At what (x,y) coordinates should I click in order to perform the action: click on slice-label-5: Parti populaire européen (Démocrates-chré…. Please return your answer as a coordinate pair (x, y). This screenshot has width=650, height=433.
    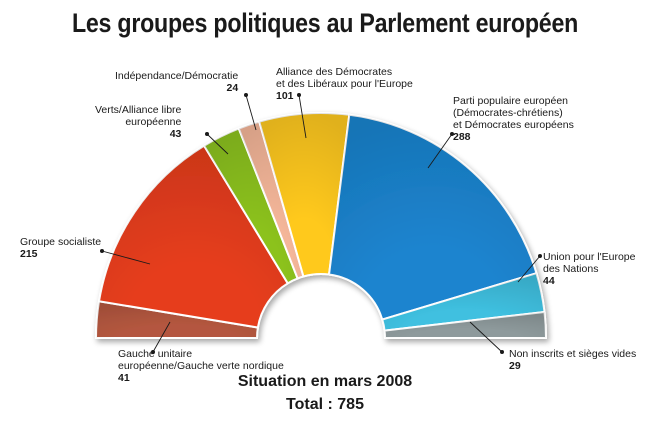
    Looking at the image, I should click on (513, 119).